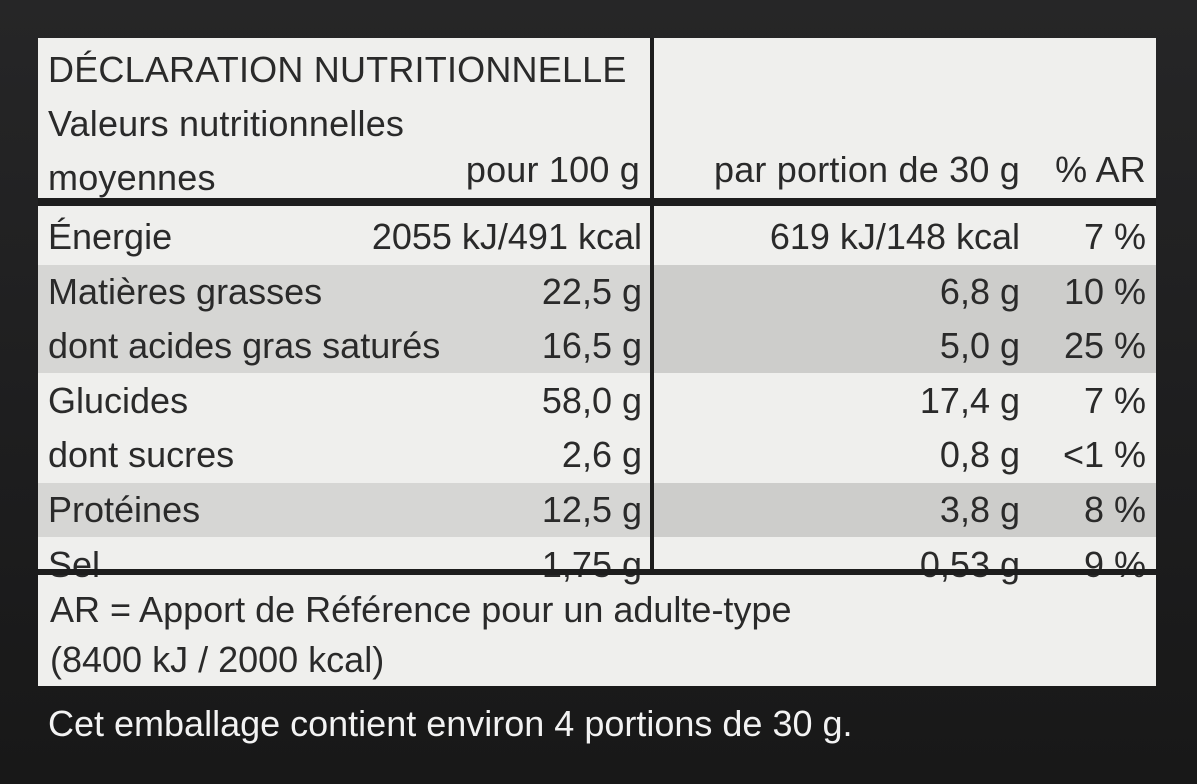 Image resolution: width=1197 pixels, height=784 pixels. I want to click on value-ar: 9 %, so click(1114, 564).